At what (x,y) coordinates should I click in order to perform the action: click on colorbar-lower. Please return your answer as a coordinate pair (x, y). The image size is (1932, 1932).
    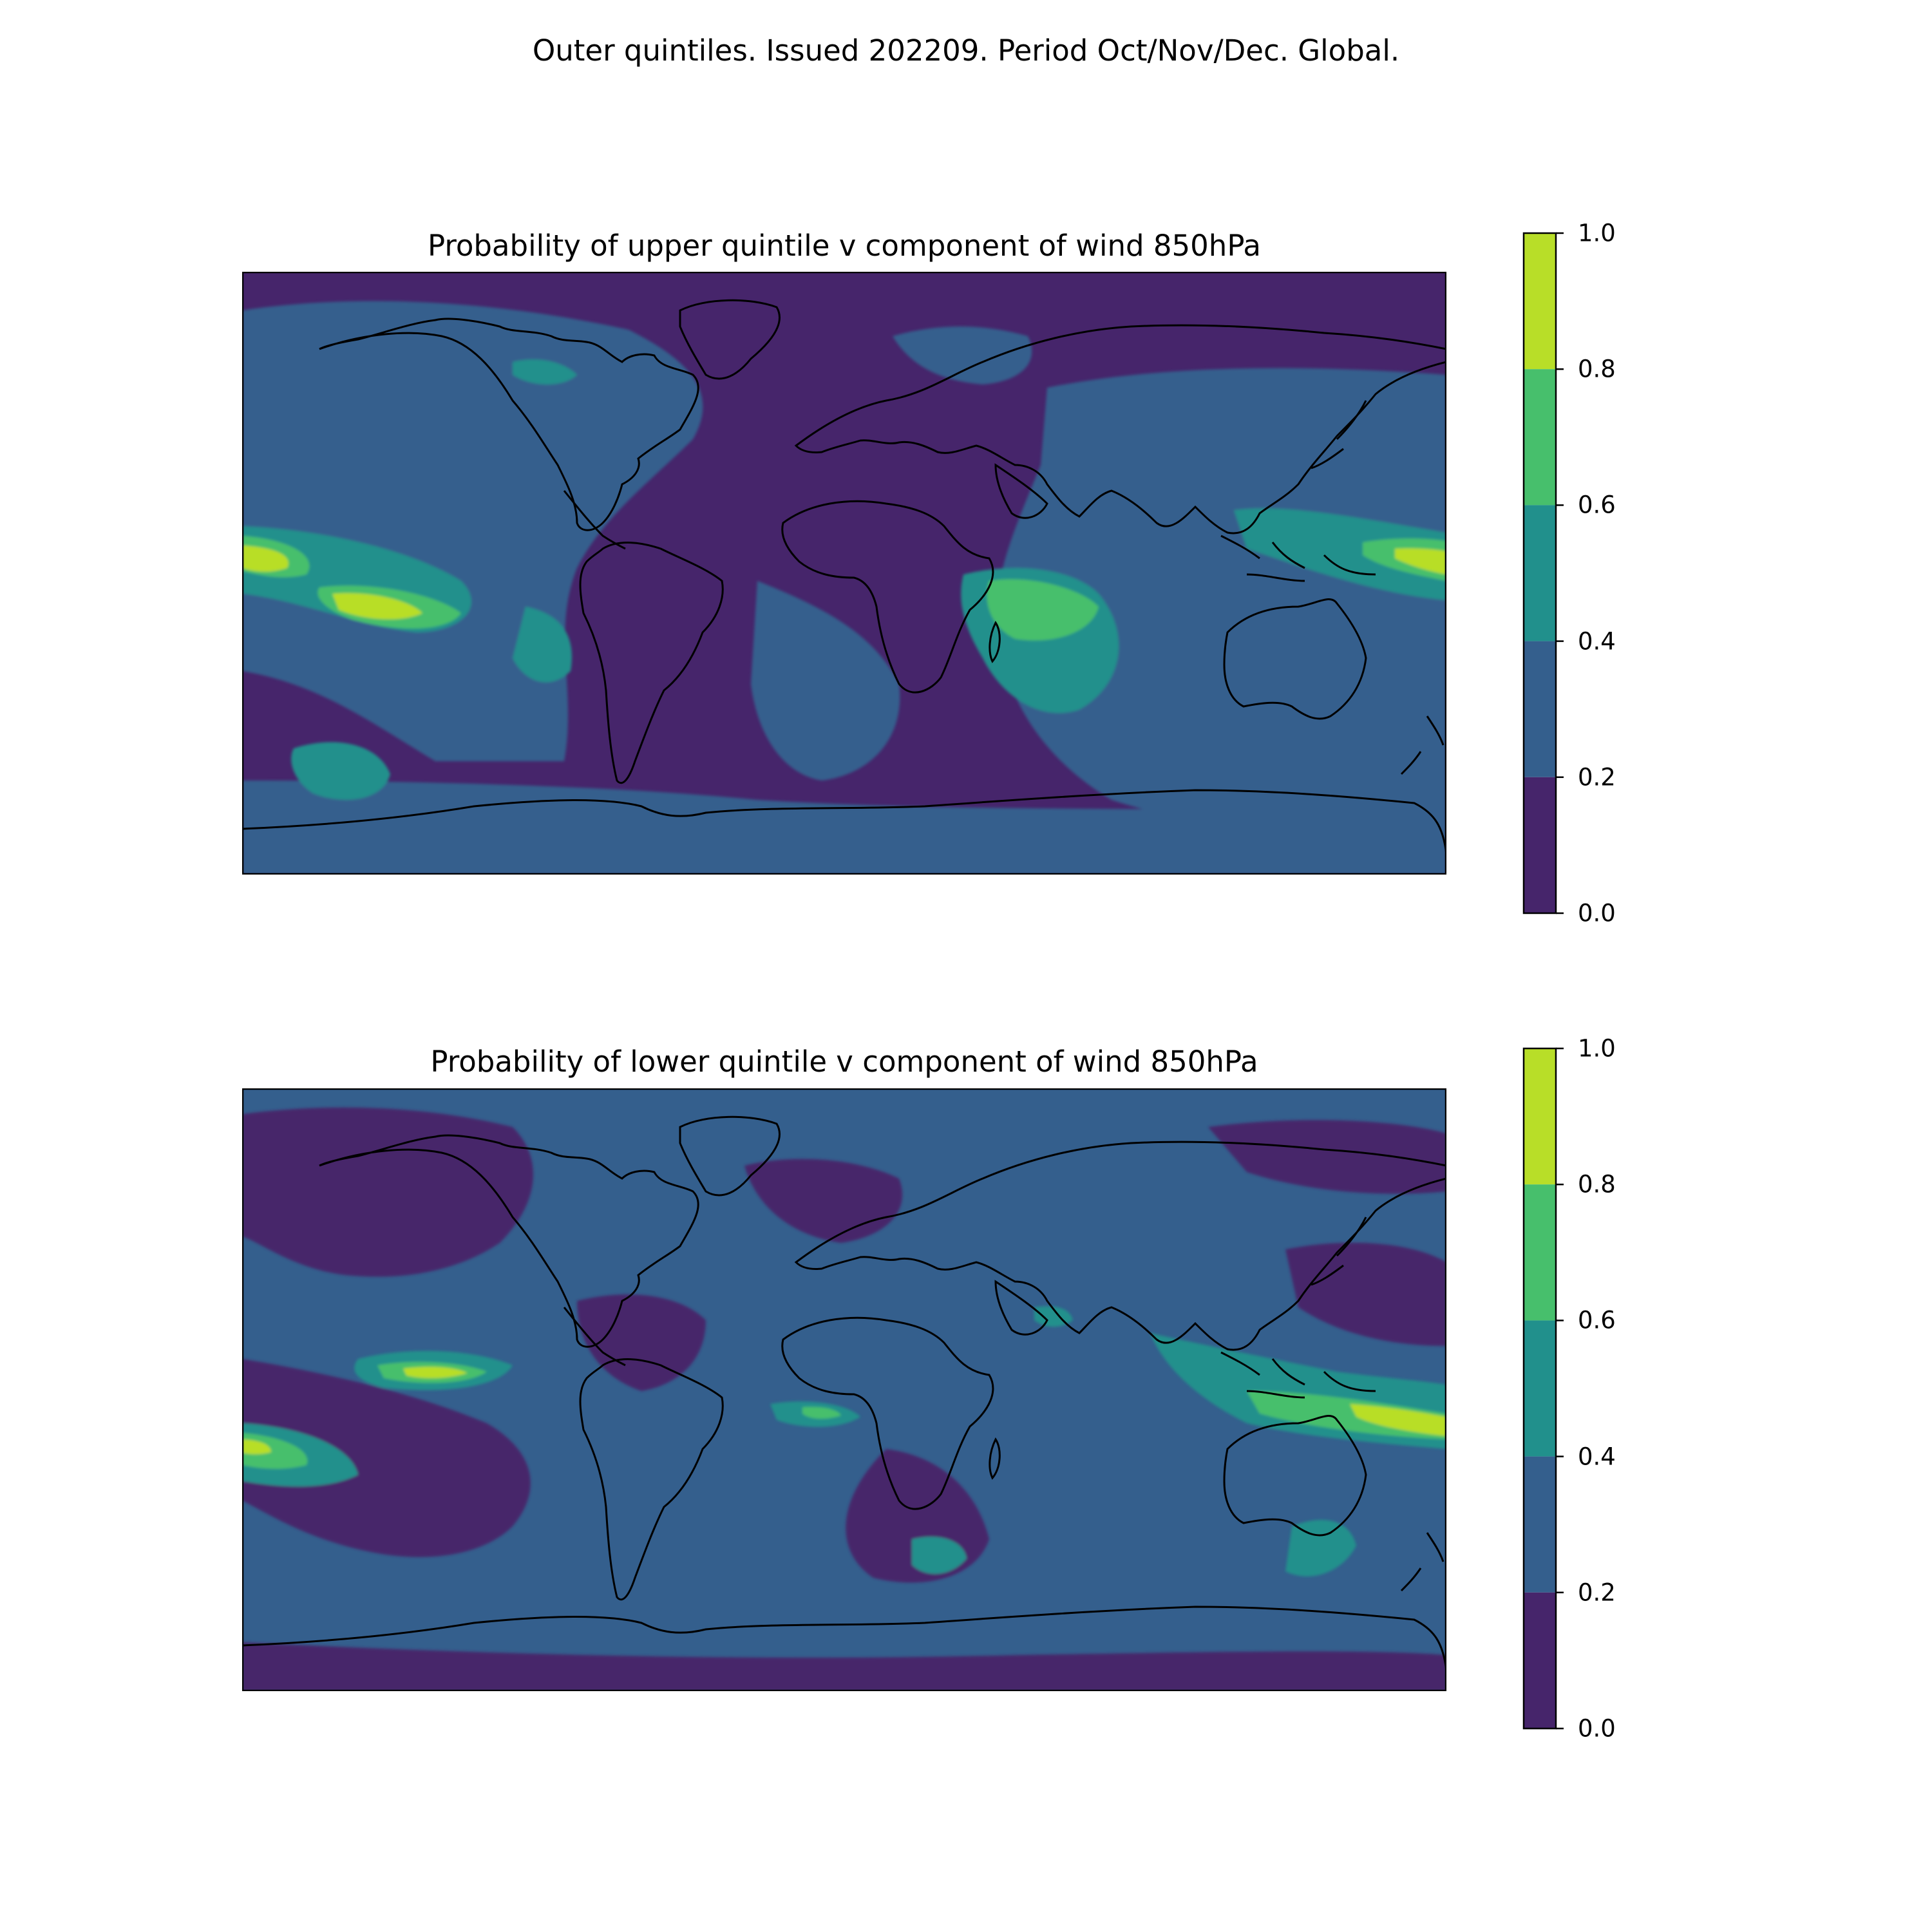
    Looking at the image, I should click on (1543, 1388).